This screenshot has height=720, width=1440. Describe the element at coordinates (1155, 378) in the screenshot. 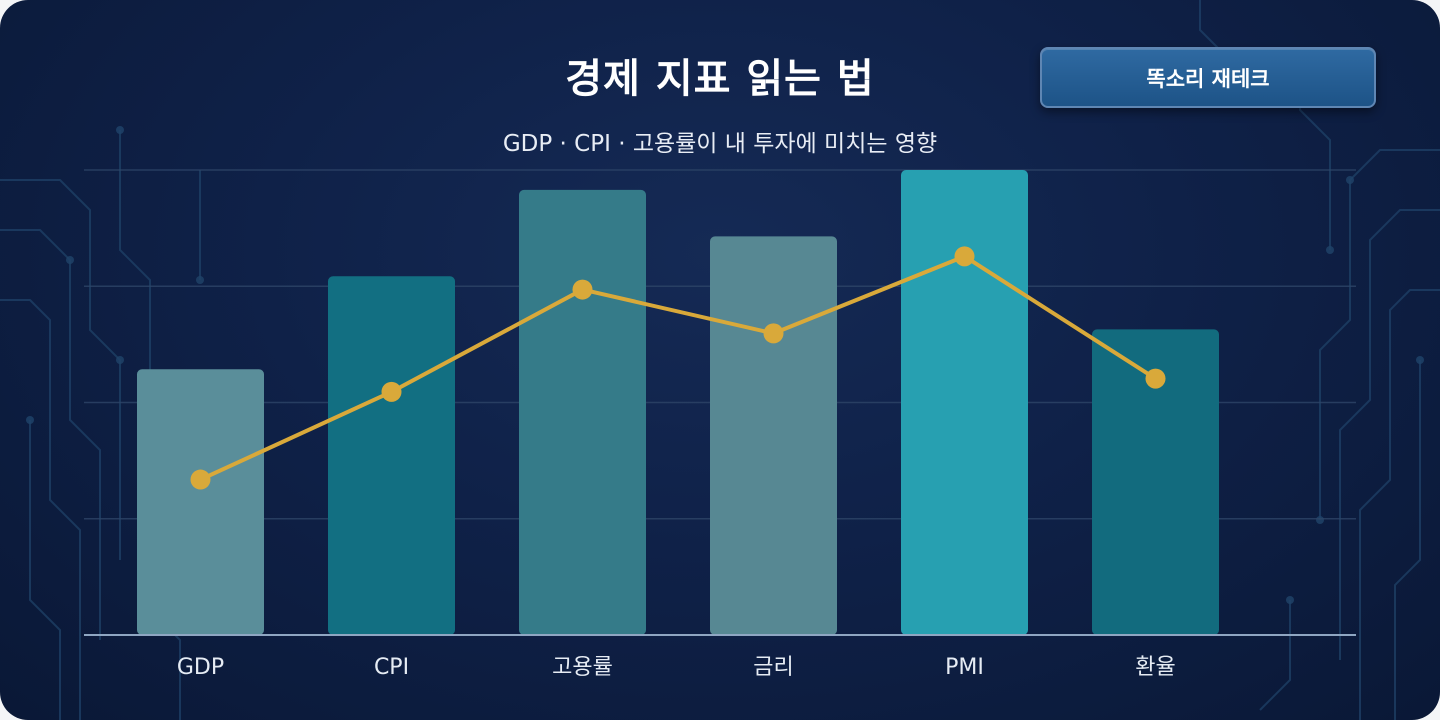

I see `trend-point-환율` at that location.